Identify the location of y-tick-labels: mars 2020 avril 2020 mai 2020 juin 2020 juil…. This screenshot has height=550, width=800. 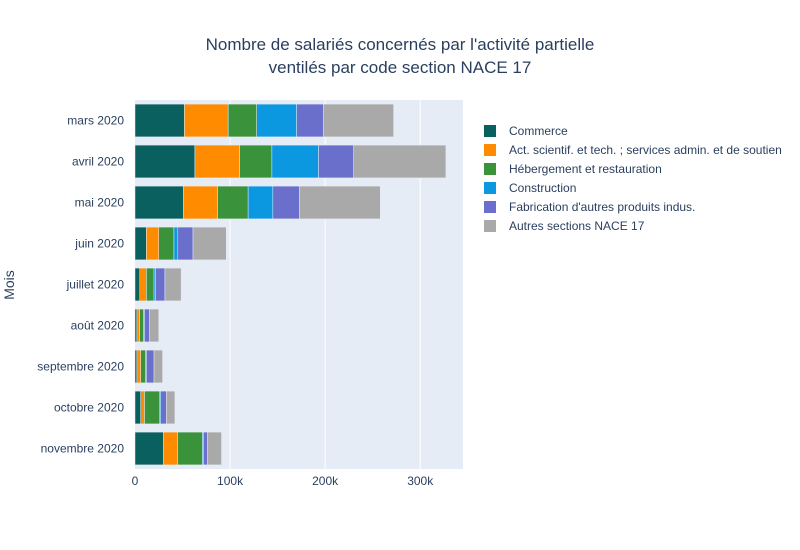
(80, 285).